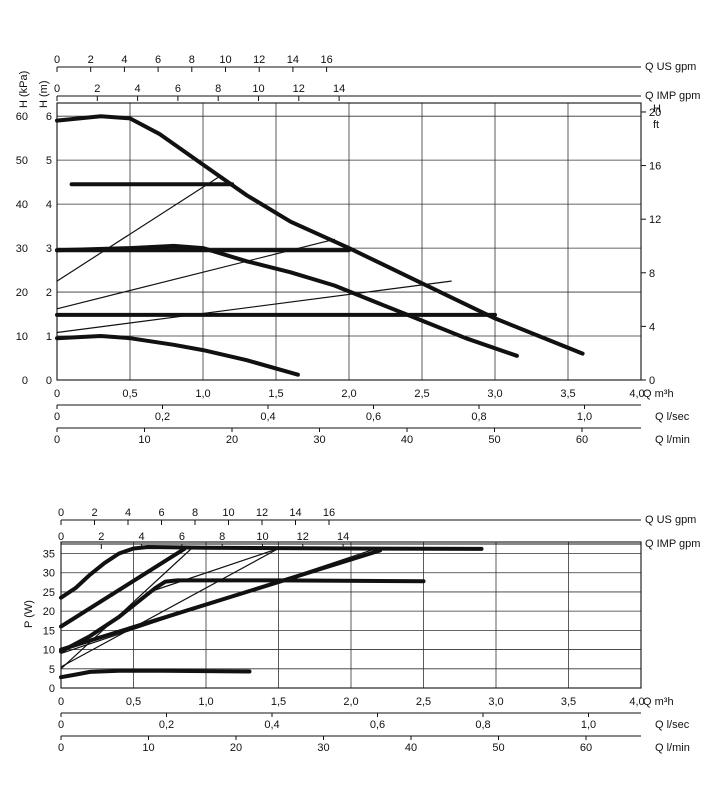 This screenshot has width=719, height=786. Describe the element at coordinates (166, 725) in the screenshot. I see `bottom-axis-tick-label: 0,2` at that location.